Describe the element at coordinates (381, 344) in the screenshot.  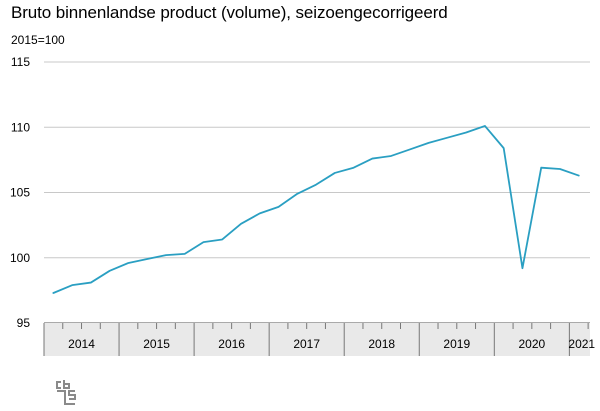
I see `x-tick-label: 2018` at that location.